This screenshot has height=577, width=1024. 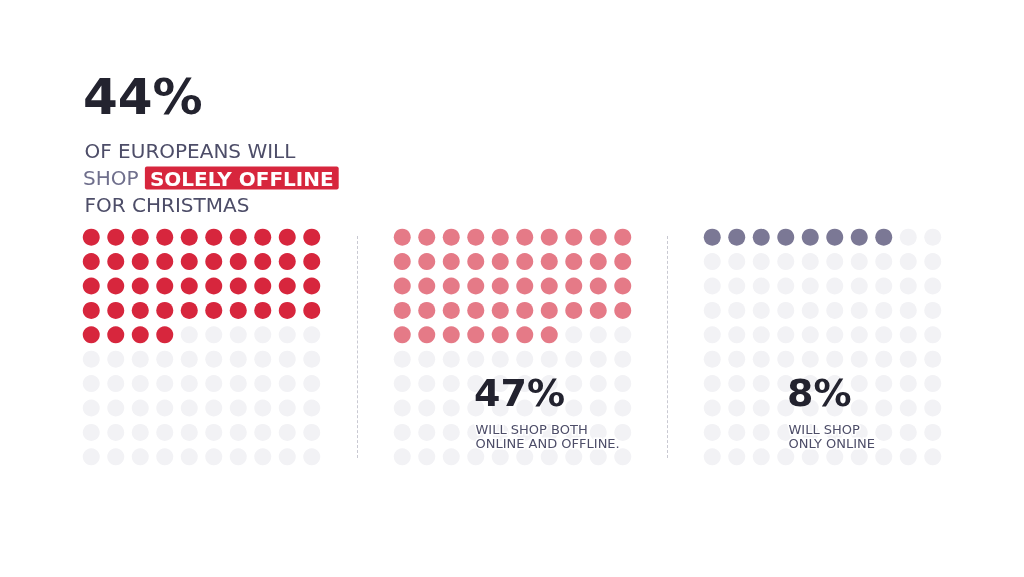 What do you see at coordinates (547, 437) in the screenshot?
I see `category-label: WILL SHOP BOTH ONLINE AND OFFLINE.` at bounding box center [547, 437].